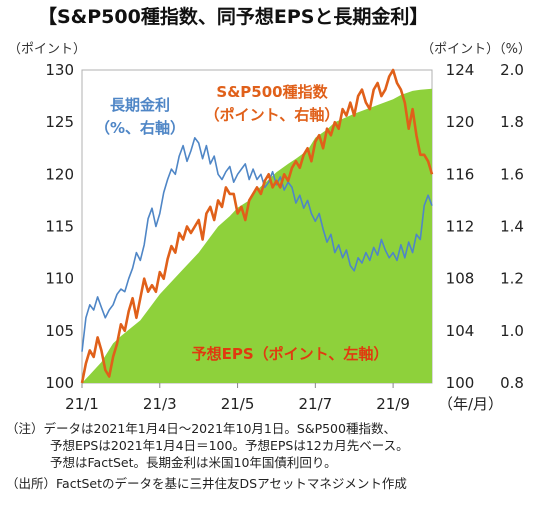 The image size is (545, 509). What do you see at coordinates (512, 70) in the screenshot?
I see `right-axis-yield-tick-label: 2.0` at bounding box center [512, 70].